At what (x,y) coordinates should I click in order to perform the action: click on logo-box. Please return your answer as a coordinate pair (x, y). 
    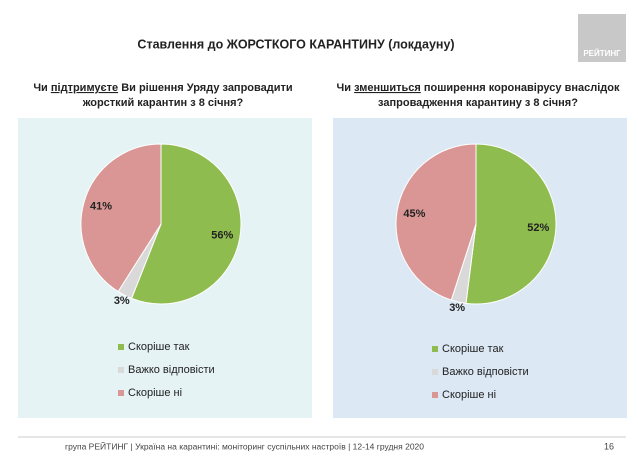
    Looking at the image, I should click on (602, 38).